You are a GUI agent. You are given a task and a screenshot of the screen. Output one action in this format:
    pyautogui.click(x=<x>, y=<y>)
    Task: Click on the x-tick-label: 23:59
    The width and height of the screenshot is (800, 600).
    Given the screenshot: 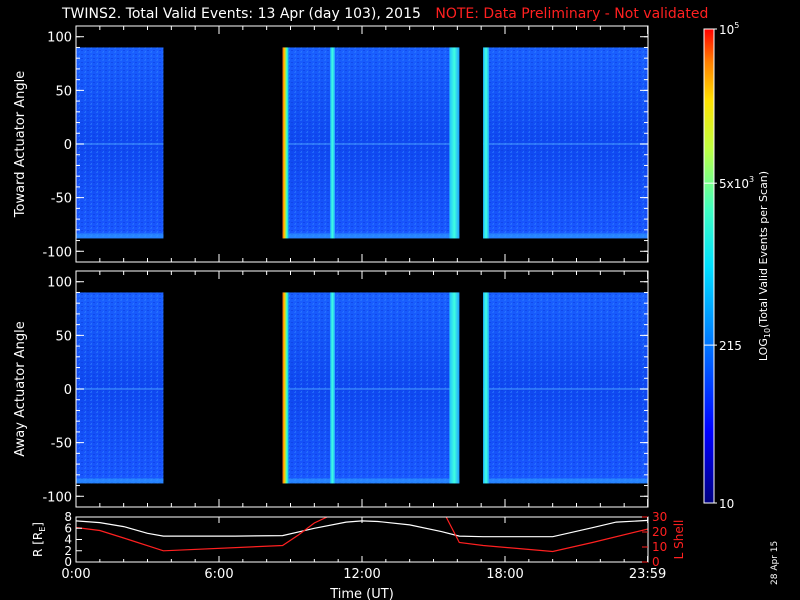 What is the action you would take?
    pyautogui.click(x=647, y=574)
    